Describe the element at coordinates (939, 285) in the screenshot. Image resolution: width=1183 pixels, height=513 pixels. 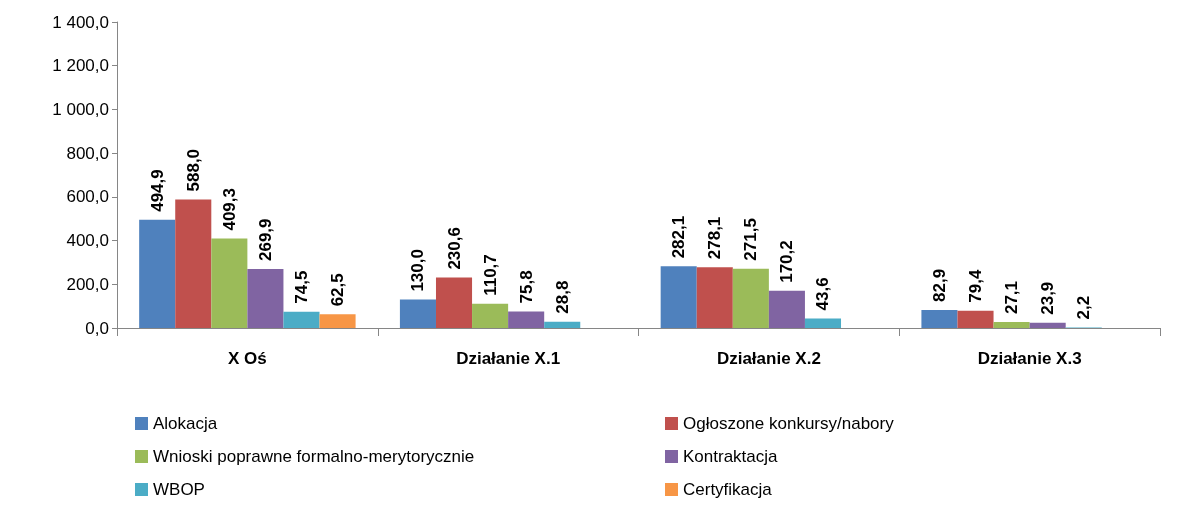
I see `data-label: 82,9` at that location.